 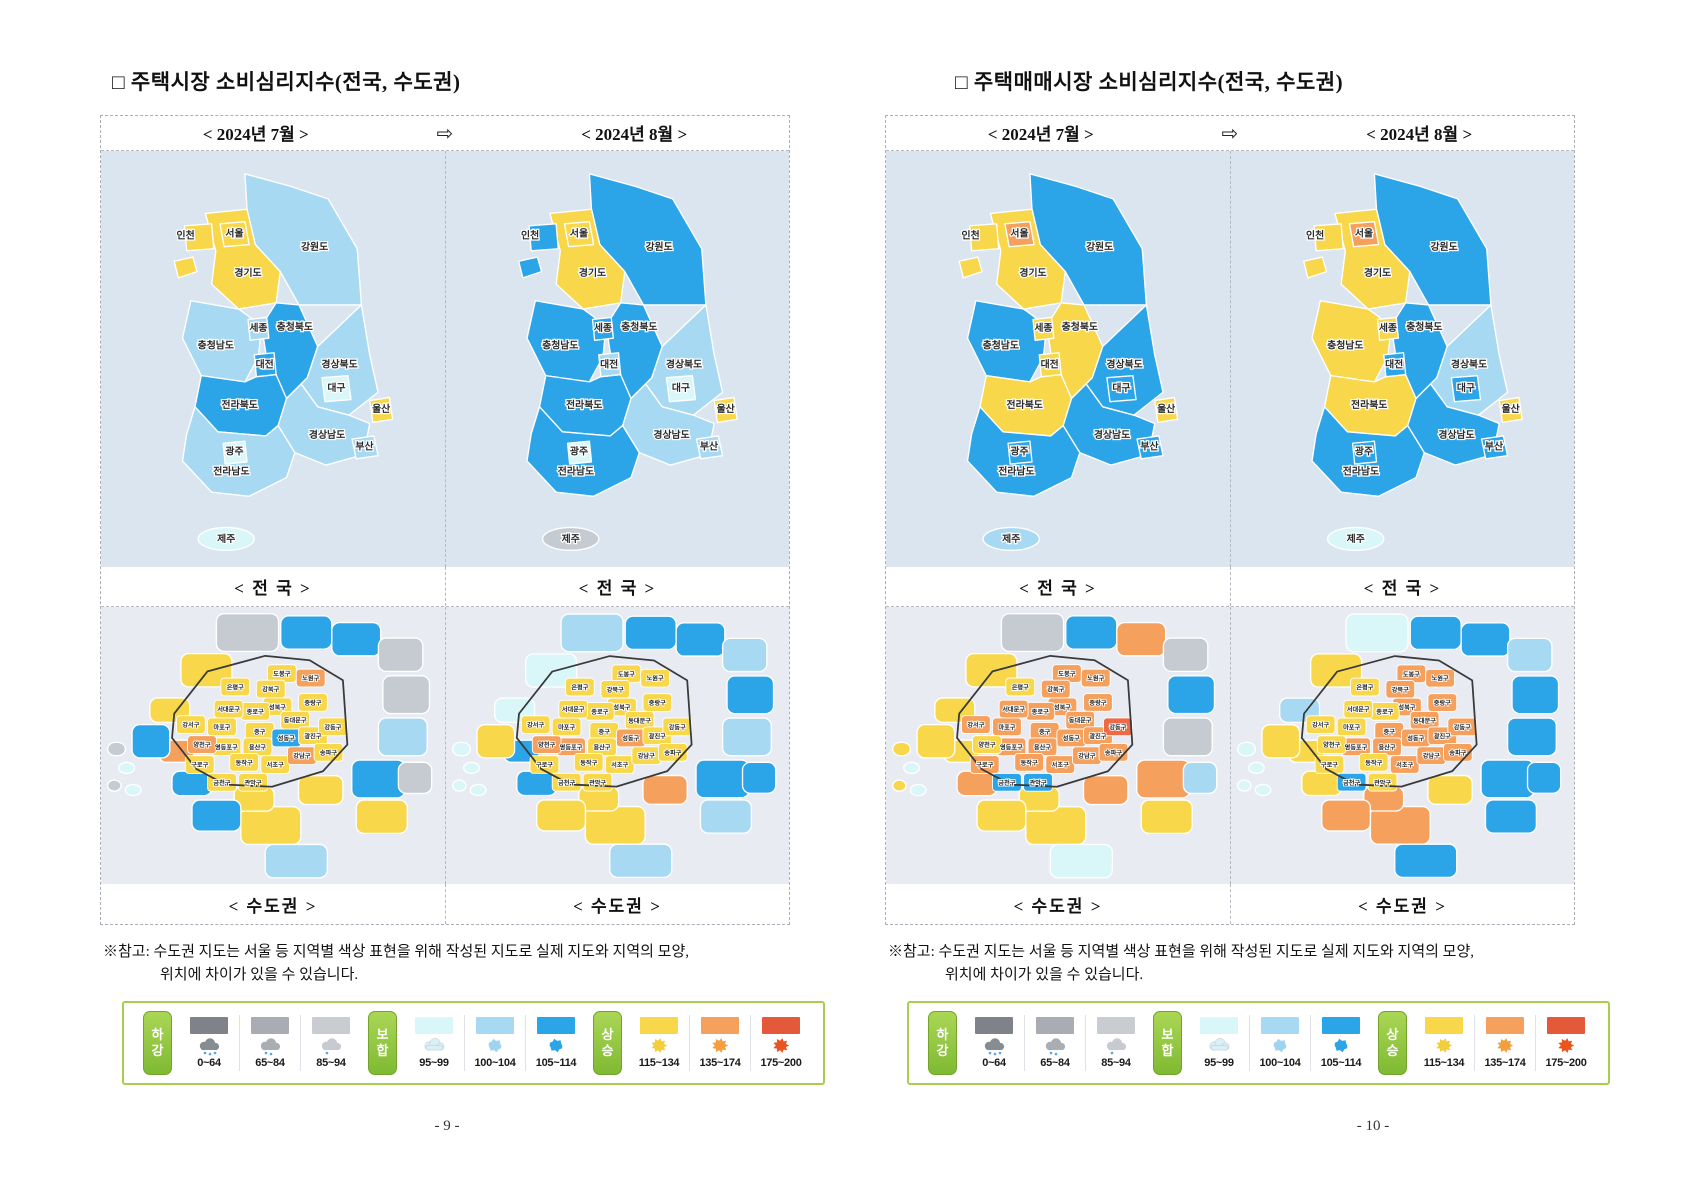 I want to click on region-label-busan: 부산, so click(x=364, y=445).